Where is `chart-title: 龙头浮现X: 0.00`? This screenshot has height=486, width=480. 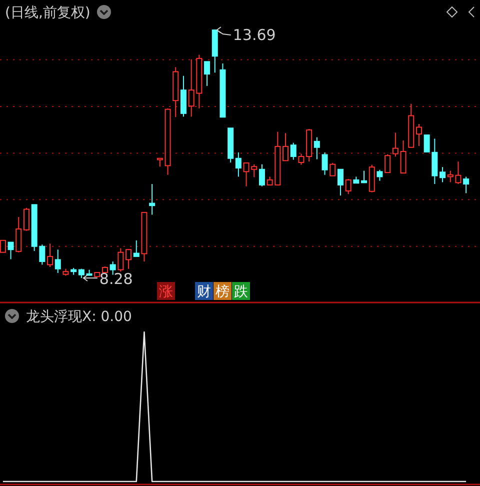
chart-title: 龙头浮现X: 0.00 is located at coordinates (79, 317).